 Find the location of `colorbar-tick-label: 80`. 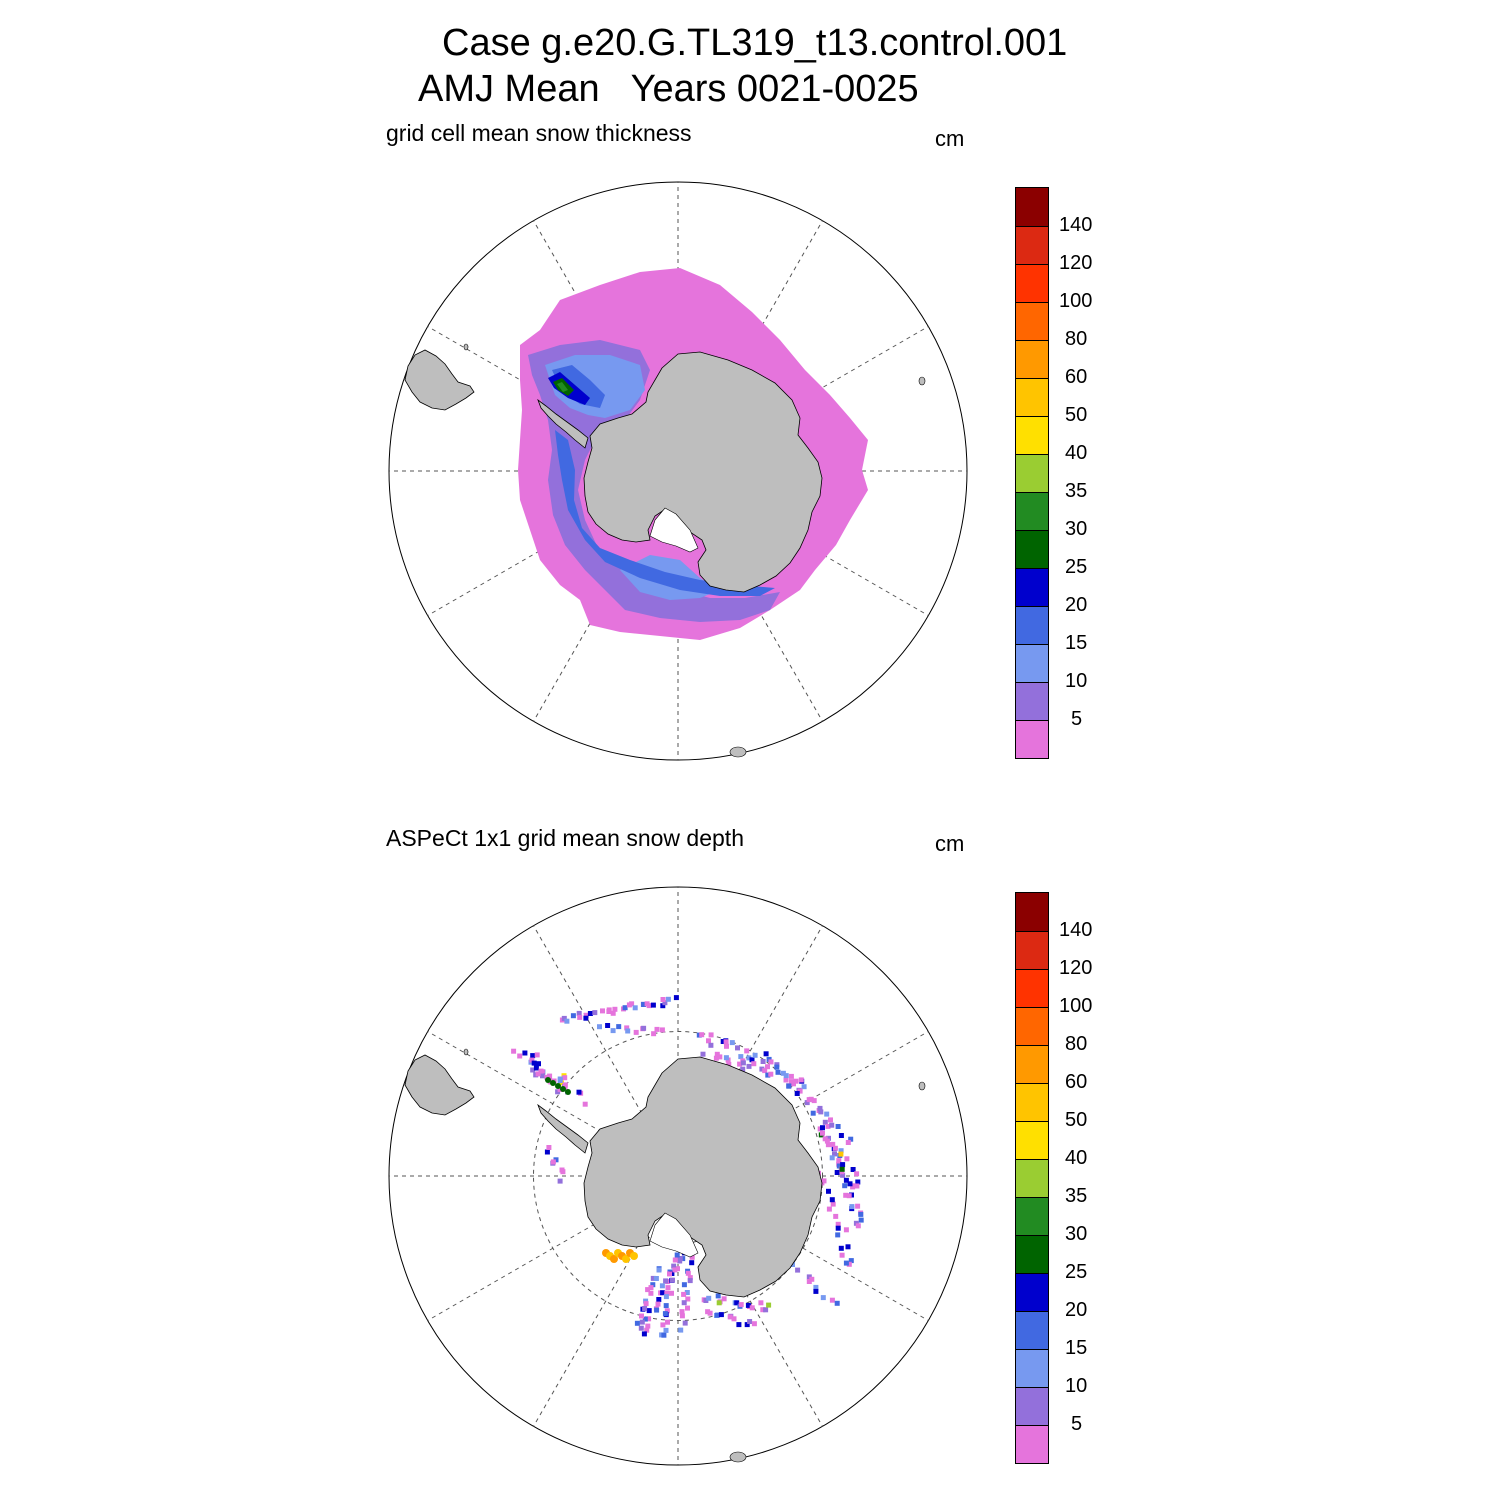

colorbar-tick-label: 80 is located at coordinates (1076, 1044).